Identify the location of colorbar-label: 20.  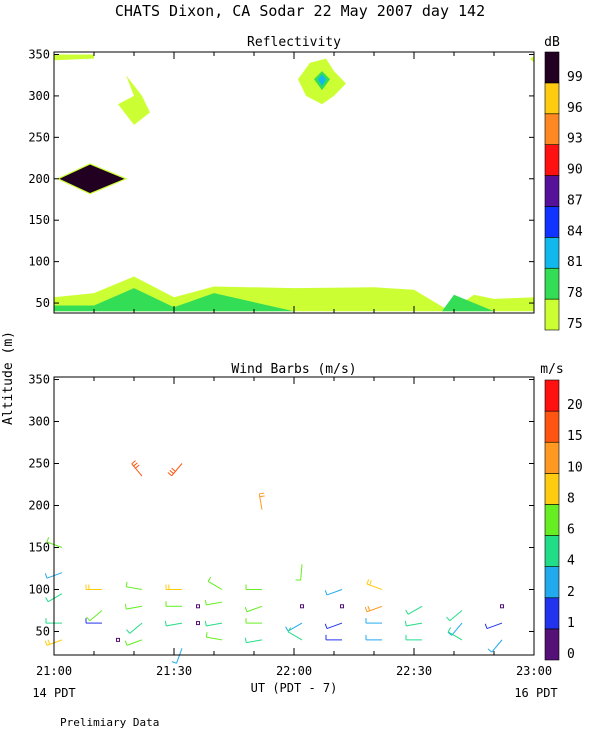
(575, 405).